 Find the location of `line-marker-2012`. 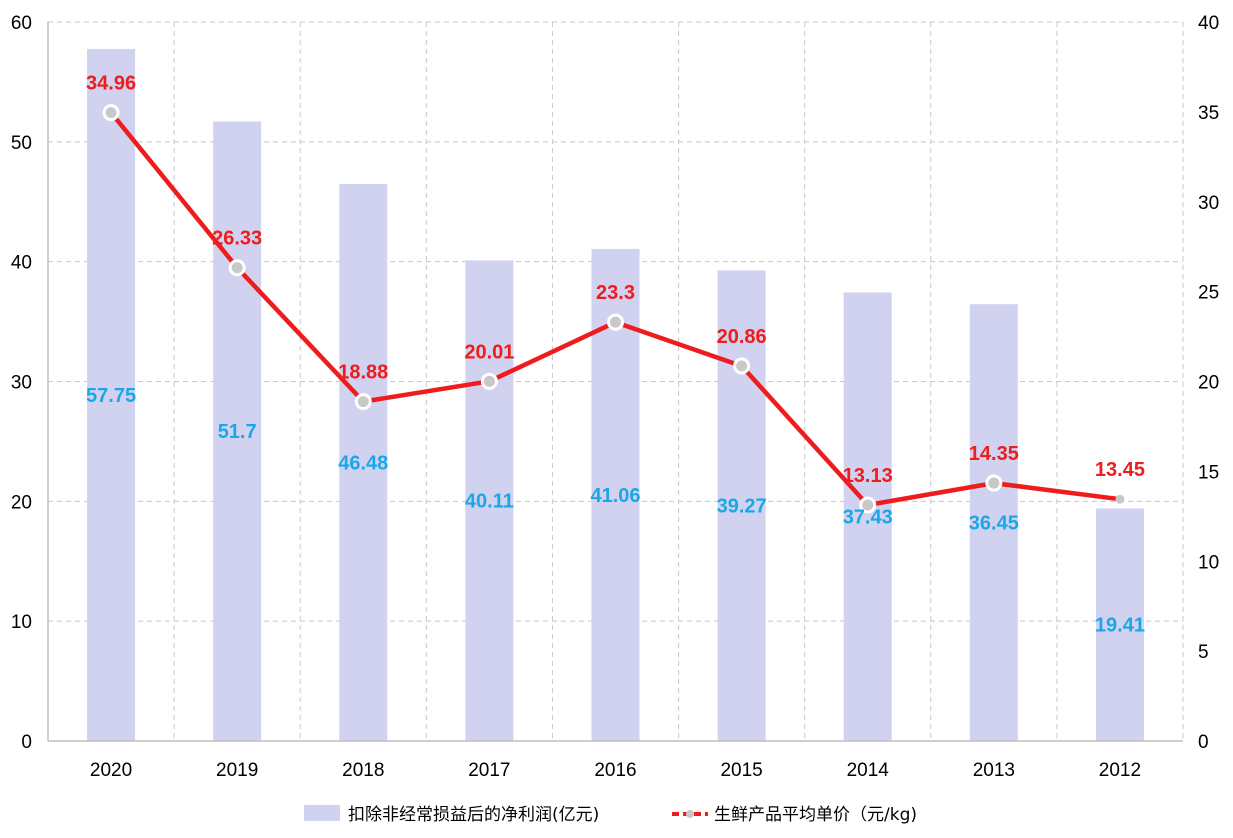

line-marker-2012 is located at coordinates (1120, 499).